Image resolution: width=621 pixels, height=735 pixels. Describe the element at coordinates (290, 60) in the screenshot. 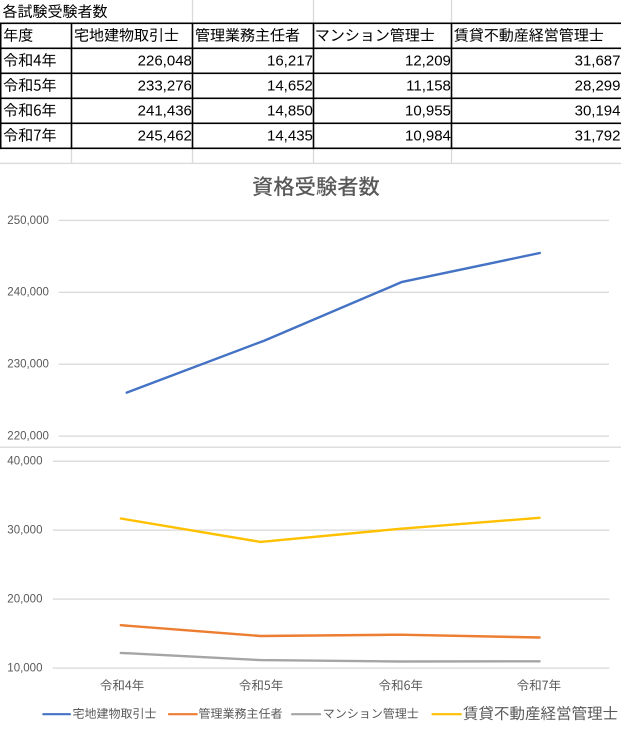

I see `svg-text: 16,217` at that location.